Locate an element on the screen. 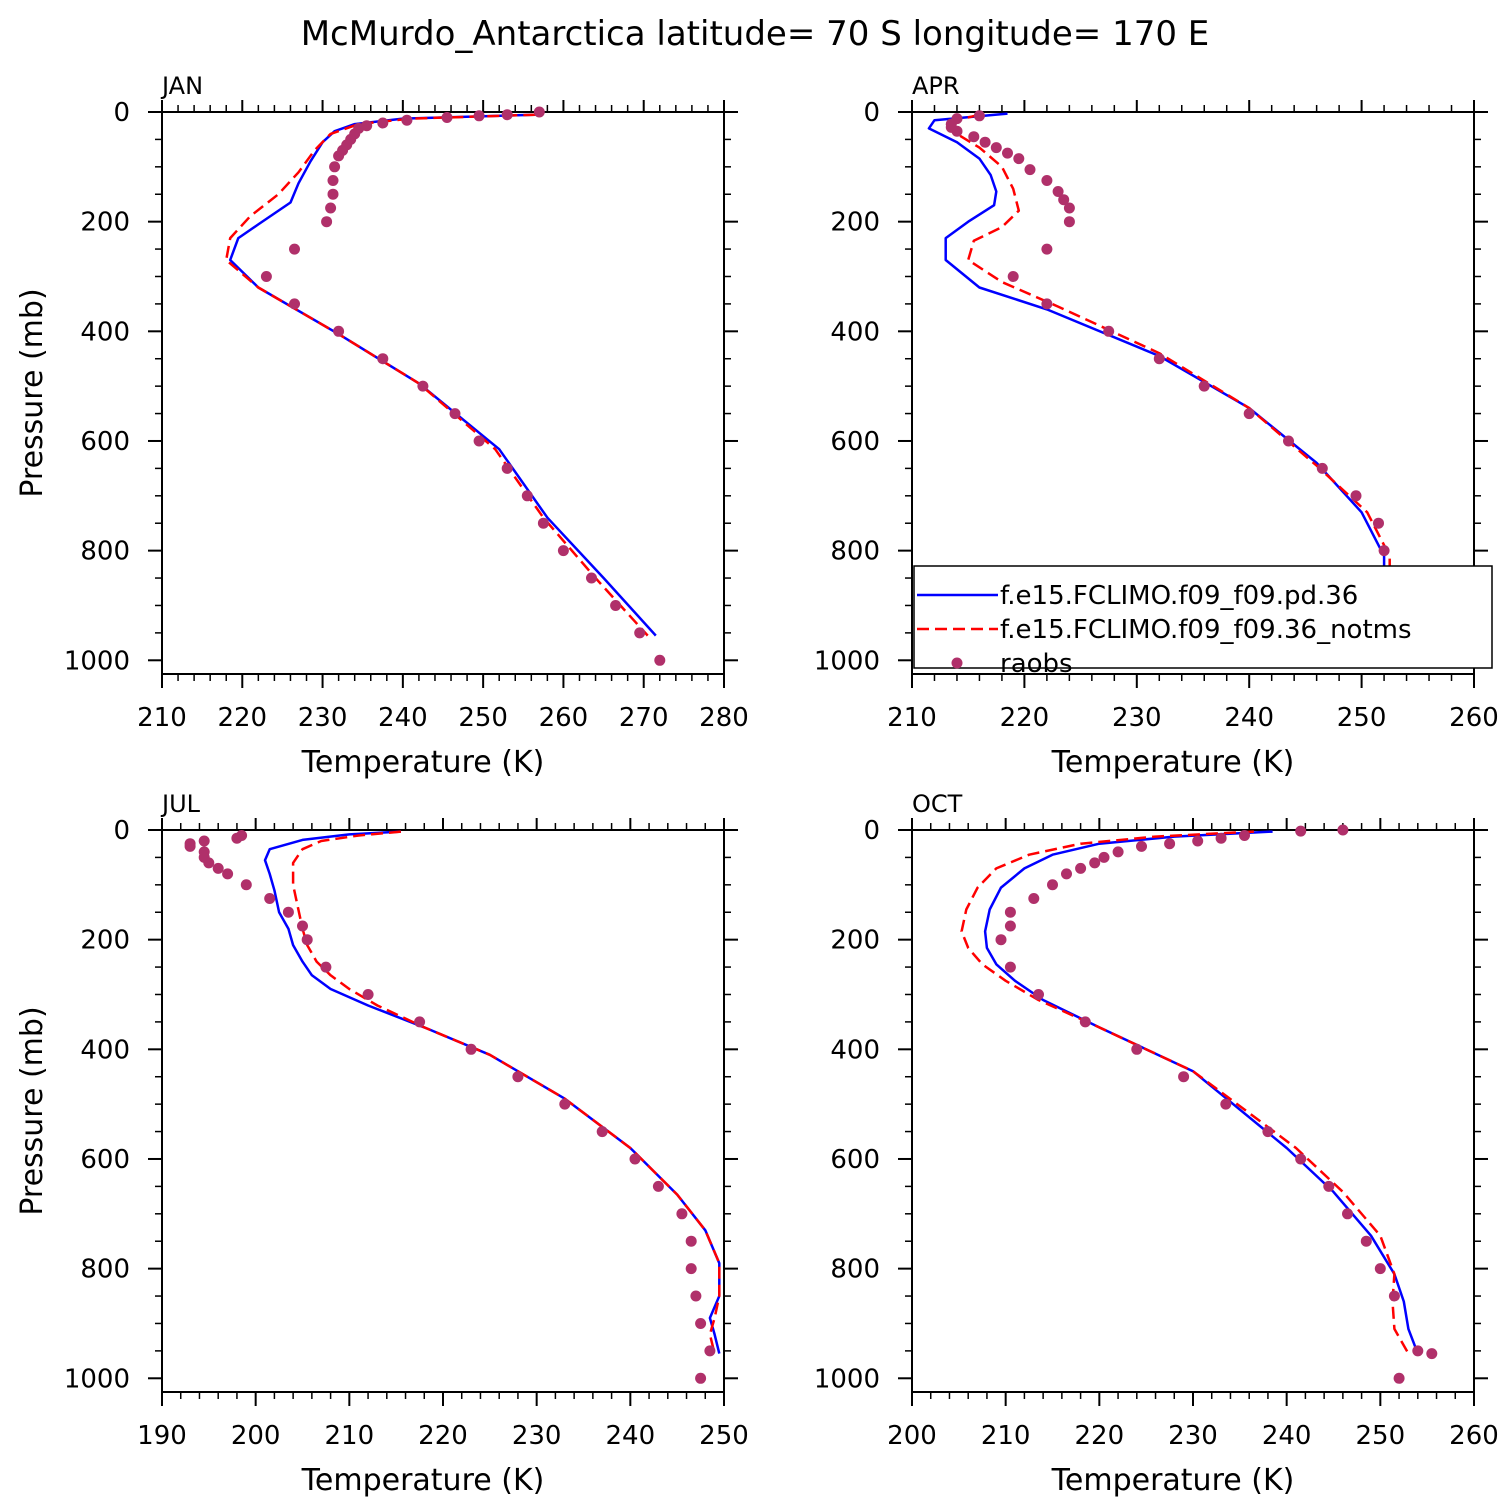  x-tick-label: 280 is located at coordinates (724, 718).